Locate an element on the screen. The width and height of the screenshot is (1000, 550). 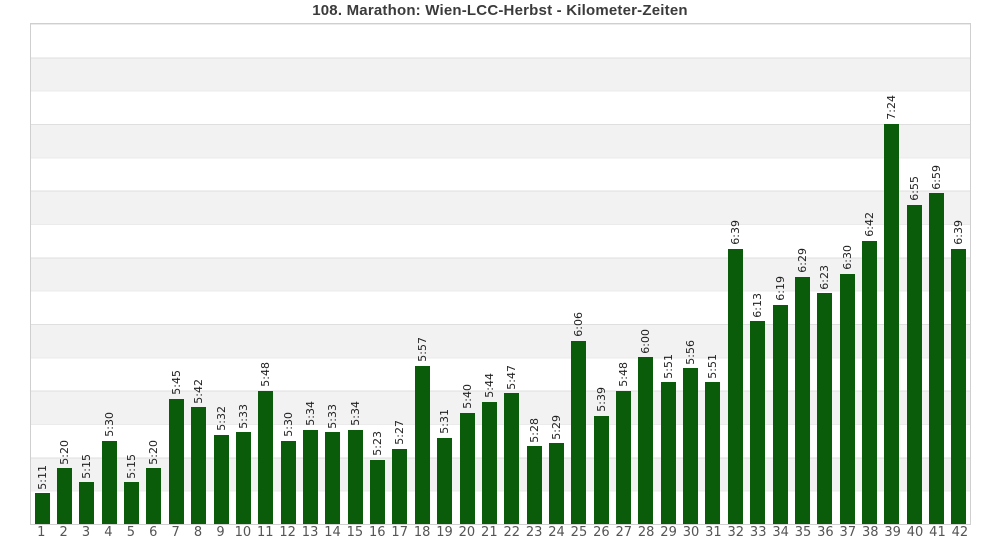
x-axis-label: 41 is located at coordinates (937, 532).